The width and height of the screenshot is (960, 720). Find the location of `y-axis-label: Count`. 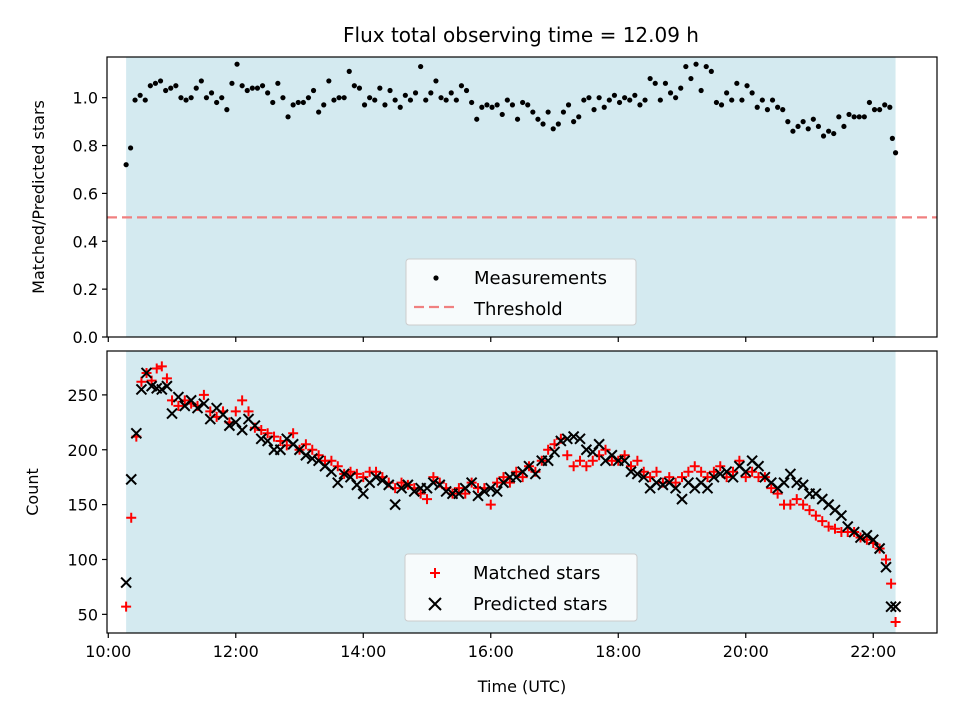

y-axis-label: Count is located at coordinates (32, 492).